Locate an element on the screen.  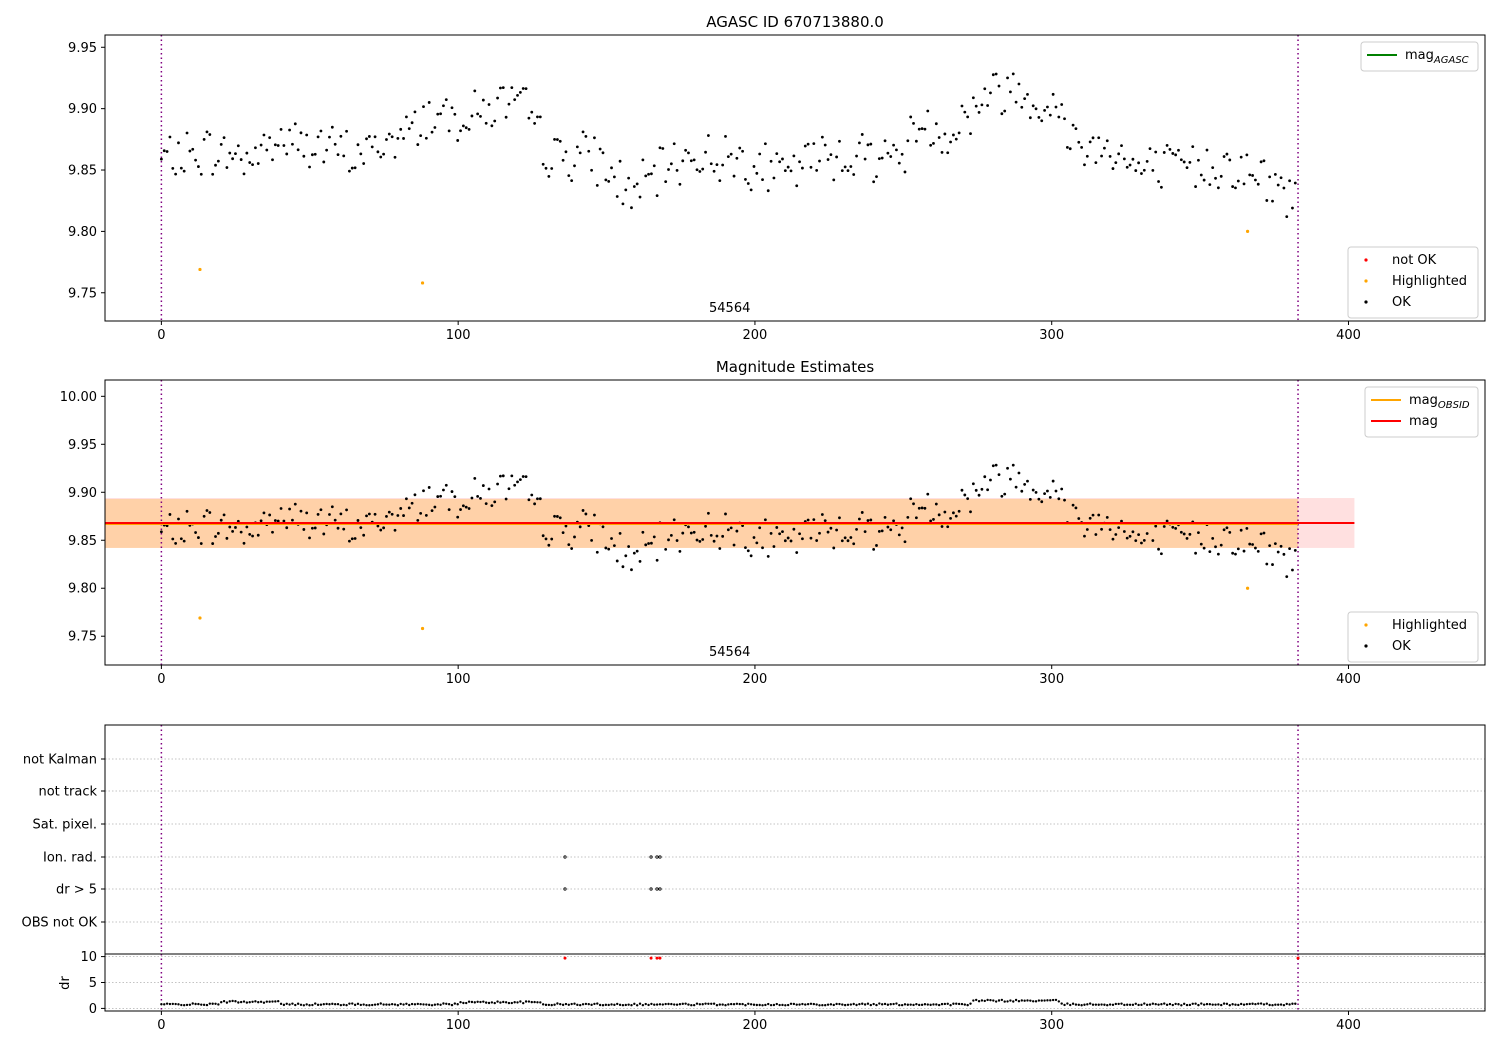
y-tick-label: 9.80 is located at coordinates (82, 232).